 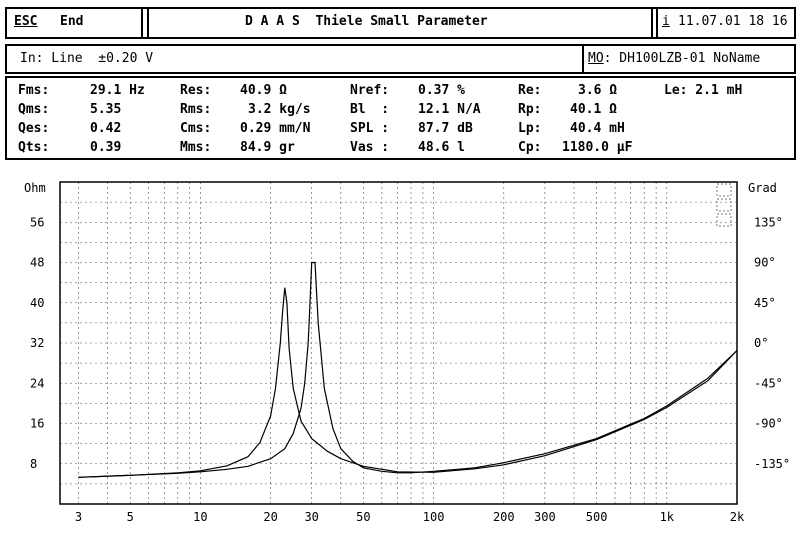 I want to click on param-label: Qes:, so click(x=34, y=128).